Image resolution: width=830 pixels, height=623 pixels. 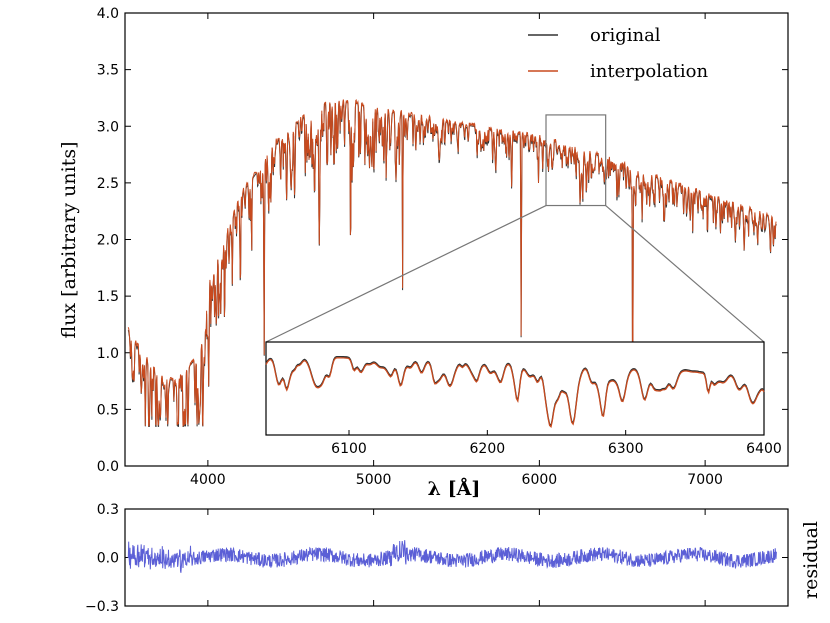 I want to click on inset-x-tick-label: 6400, so click(x=764, y=449).